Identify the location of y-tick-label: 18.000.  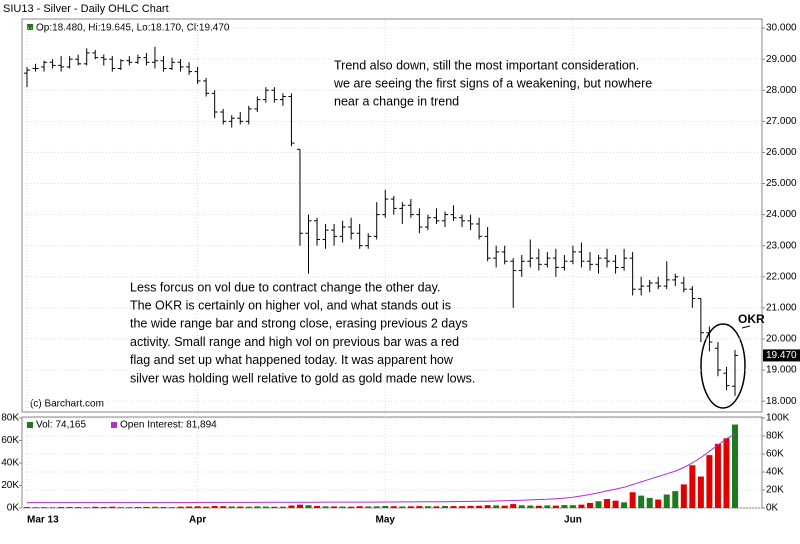
(781, 401).